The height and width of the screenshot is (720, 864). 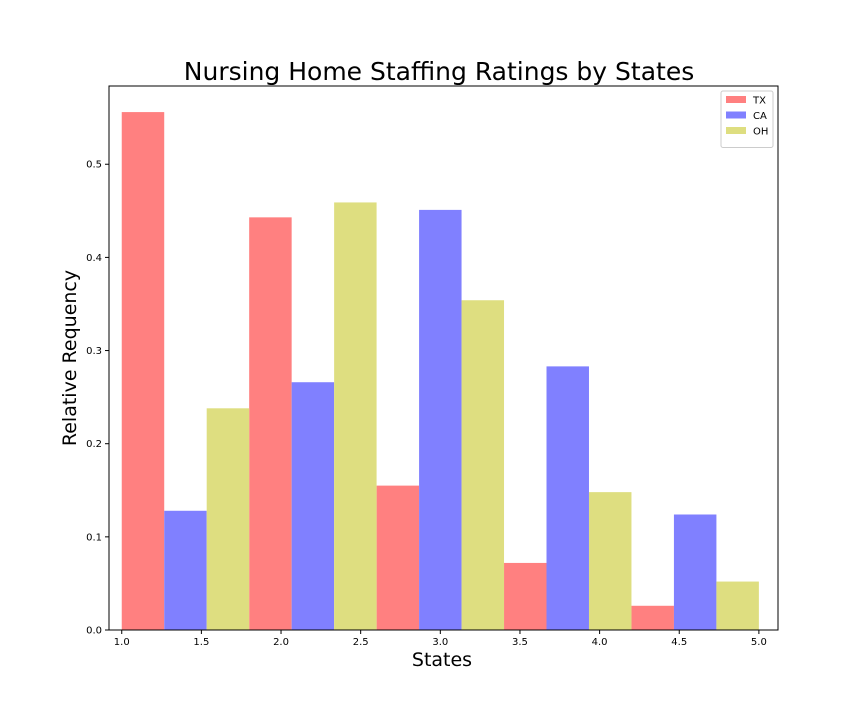 What do you see at coordinates (70, 358) in the screenshot?
I see `y-axis-label: Relative Requency` at bounding box center [70, 358].